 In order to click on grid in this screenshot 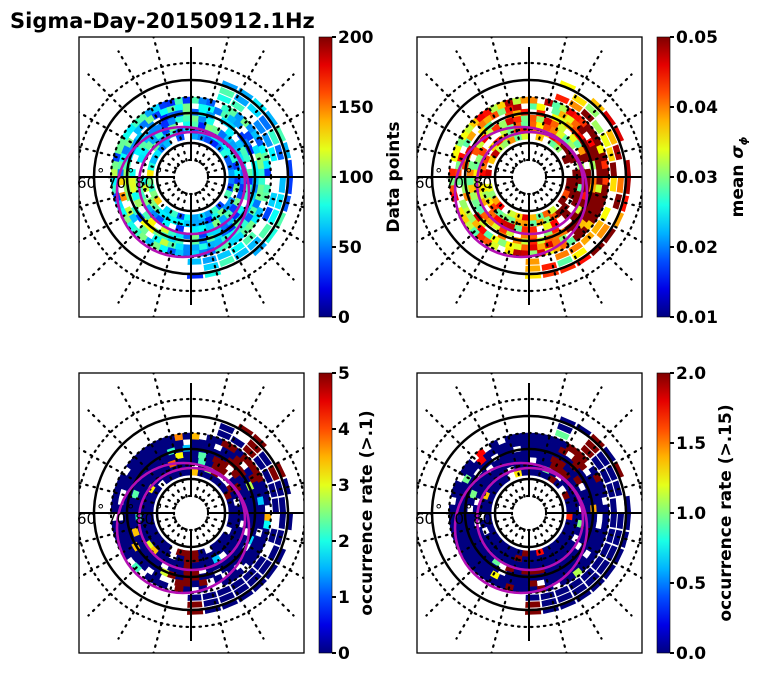, I will do `click(529, 177)`.